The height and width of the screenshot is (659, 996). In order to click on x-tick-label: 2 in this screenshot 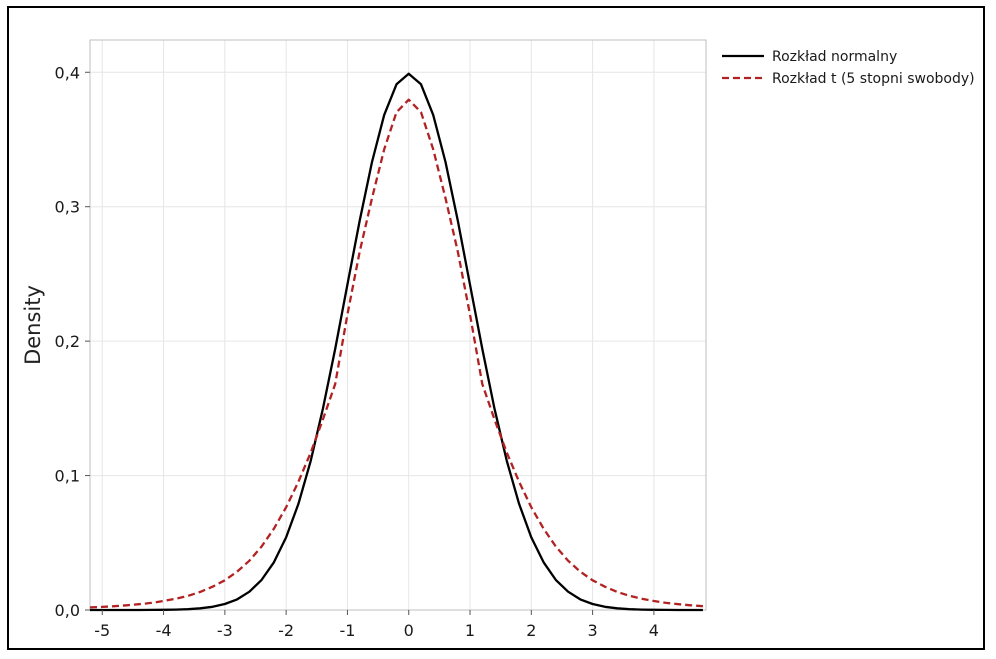, I will do `click(531, 630)`.